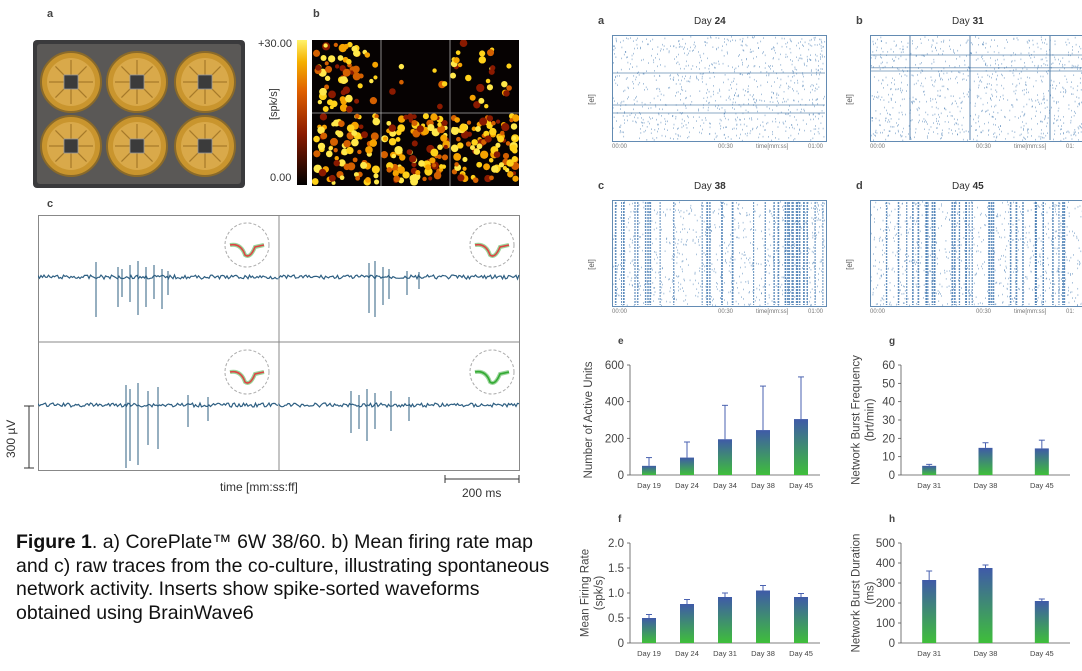  What do you see at coordinates (888, 384) in the screenshot?
I see `y-tick-label: 50` at bounding box center [888, 384].